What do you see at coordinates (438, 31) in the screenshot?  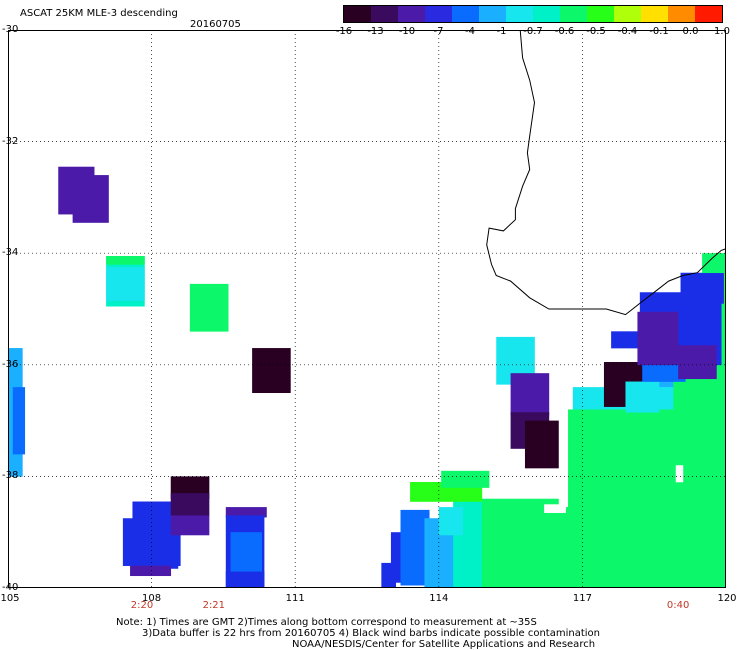 I see `colorbar-label: -7` at bounding box center [438, 31].